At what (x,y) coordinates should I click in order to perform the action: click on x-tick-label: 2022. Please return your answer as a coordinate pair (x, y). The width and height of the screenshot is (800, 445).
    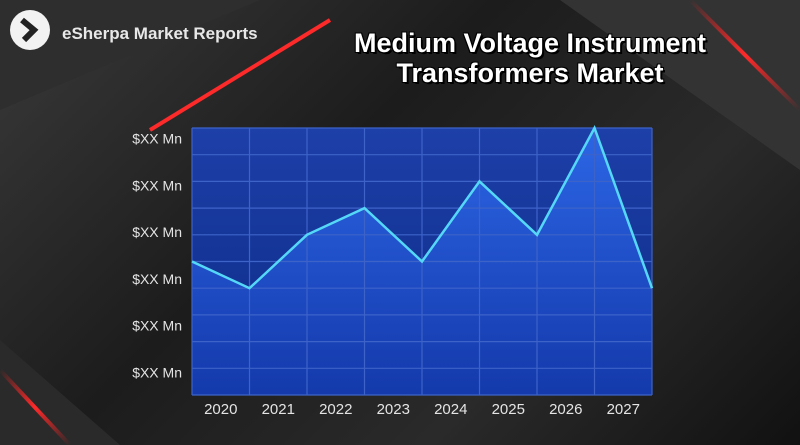
    Looking at the image, I should click on (335, 409).